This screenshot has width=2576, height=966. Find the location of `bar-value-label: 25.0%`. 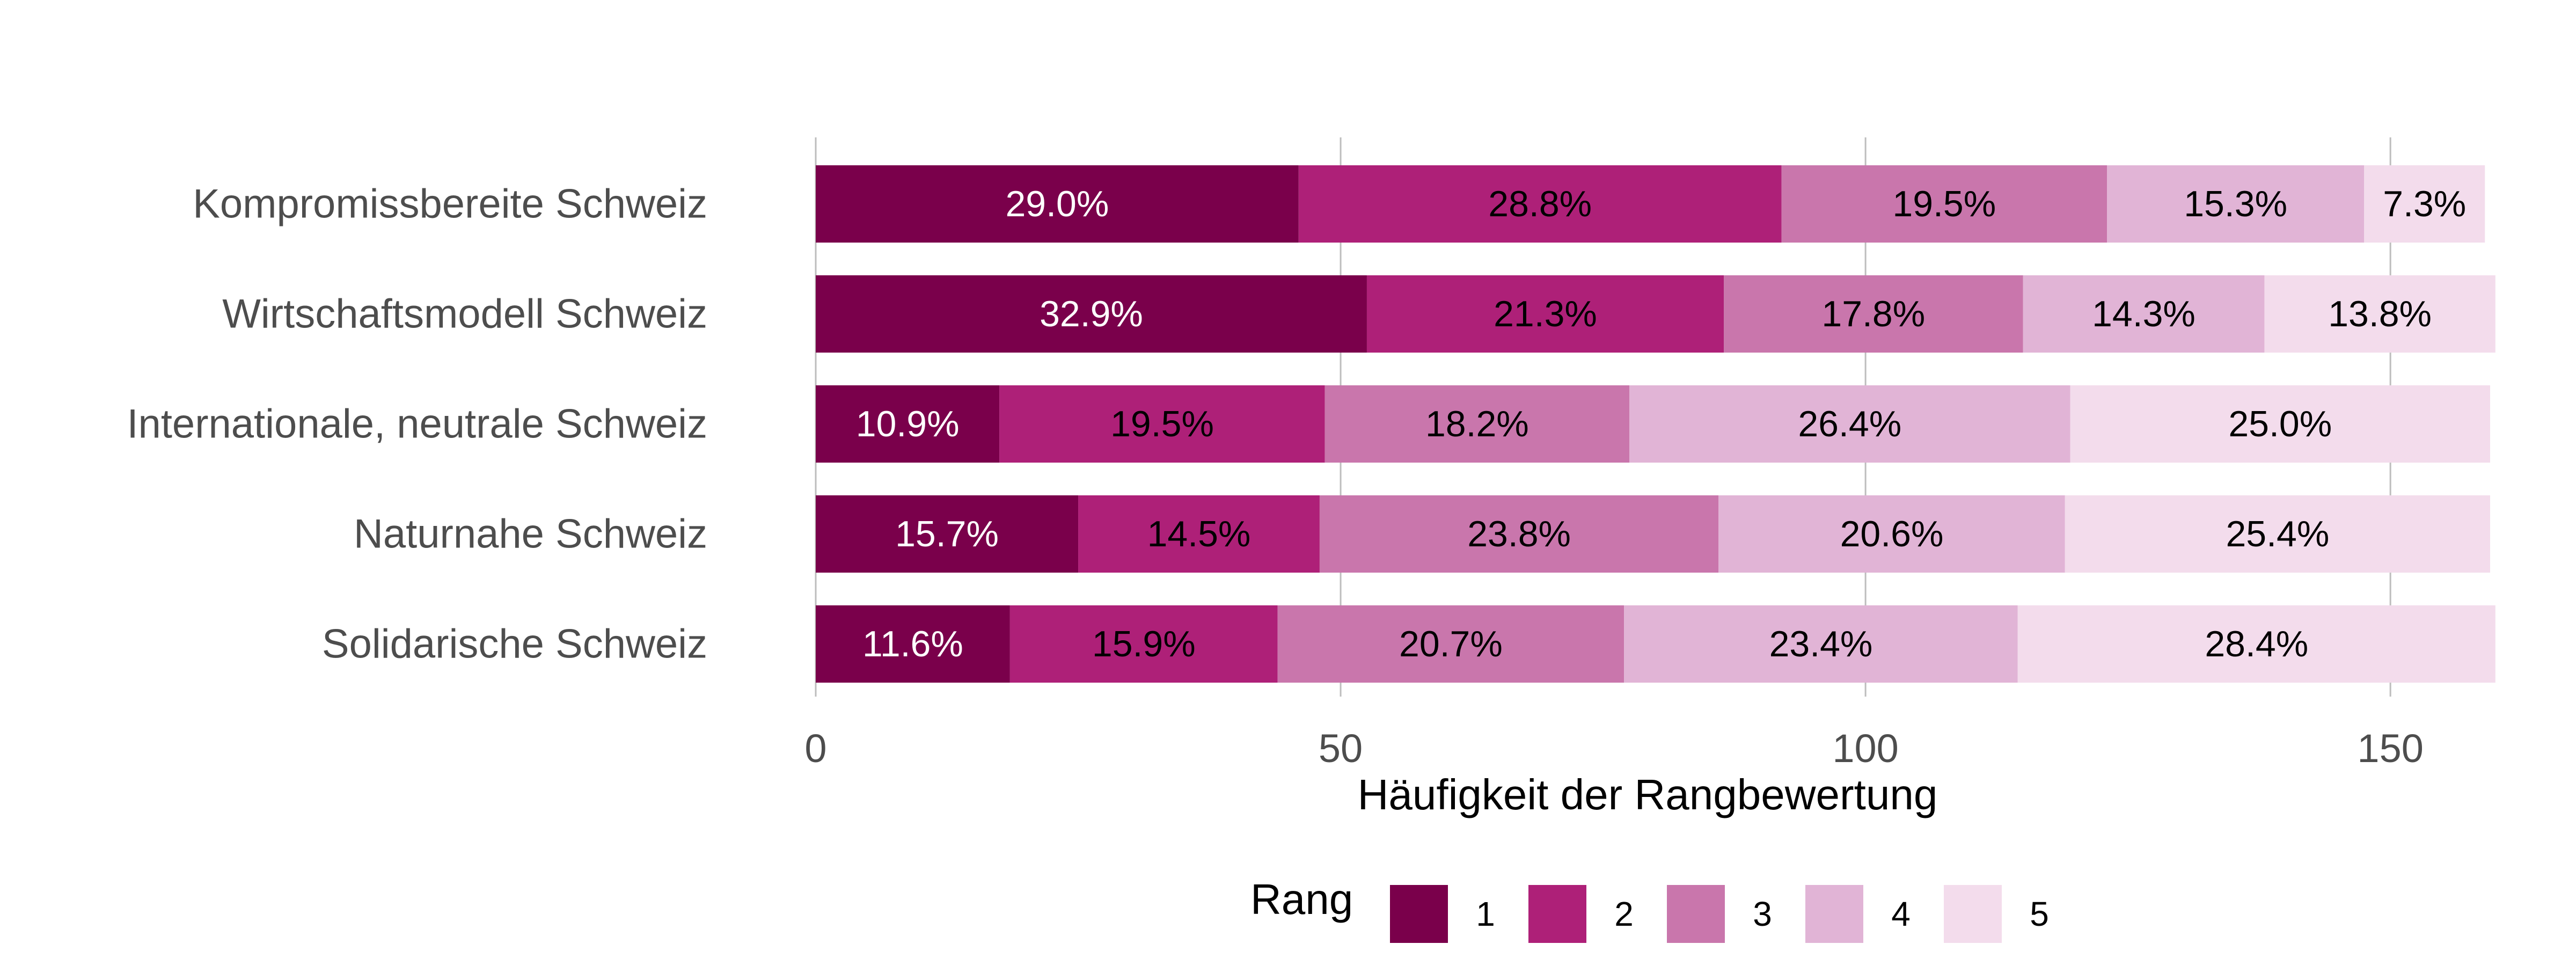

bar-value-label: 25.0% is located at coordinates (2280, 424).